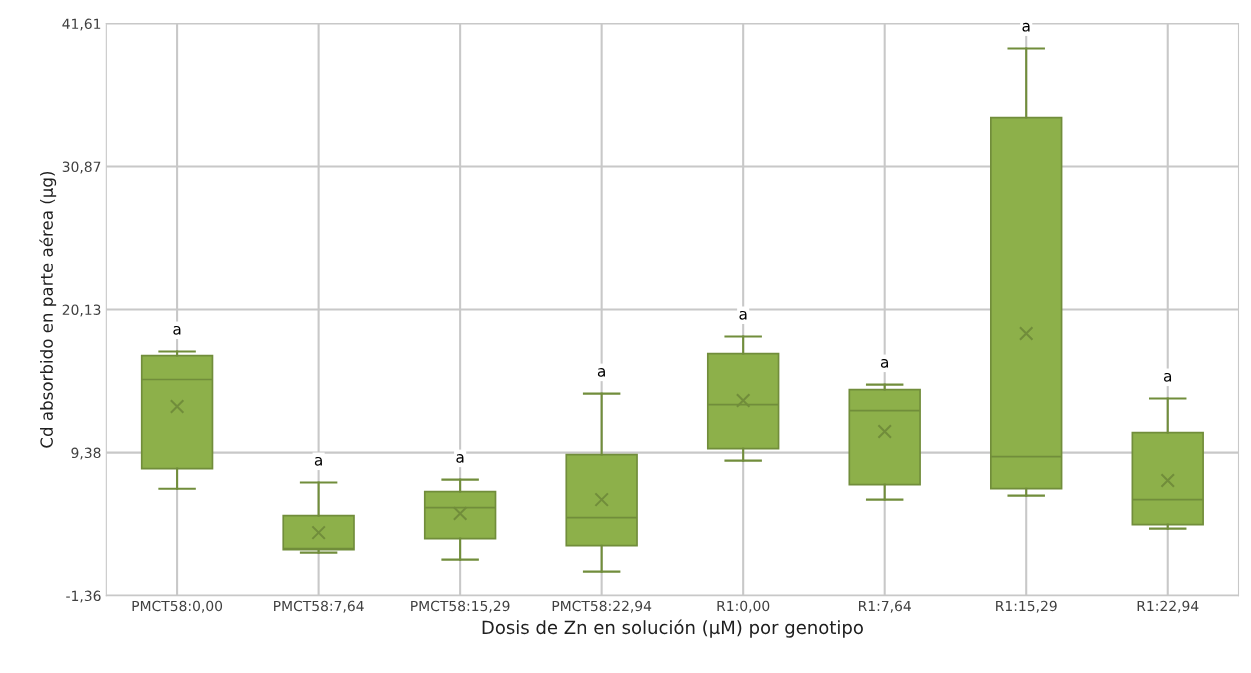 Image resolution: width=1251 pixels, height=673 pixels. Describe the element at coordinates (602, 606) in the screenshot. I see `x-tick-label: PMCT58:22,94` at that location.